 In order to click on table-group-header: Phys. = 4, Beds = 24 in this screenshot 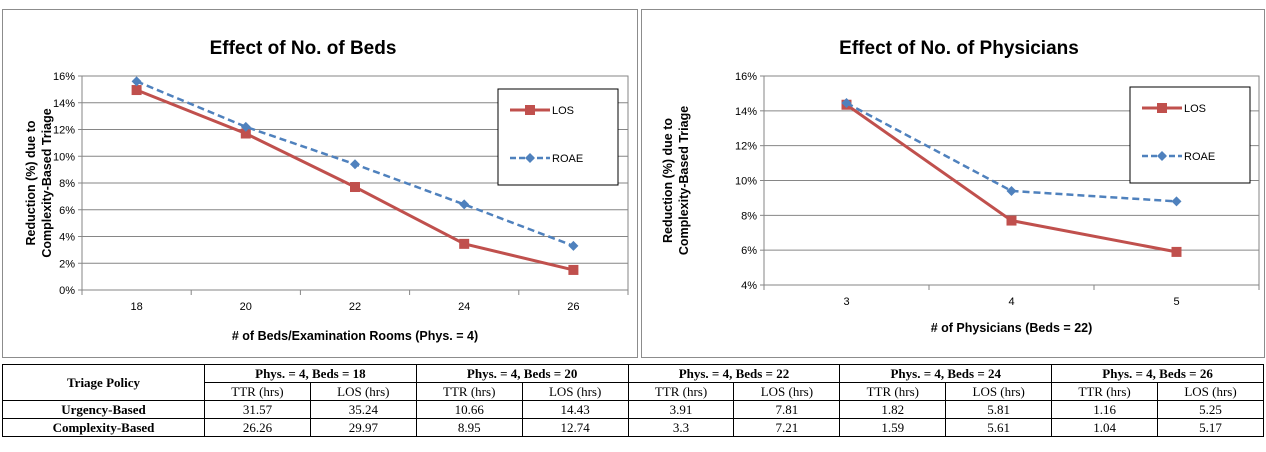, I will do `click(946, 373)`.